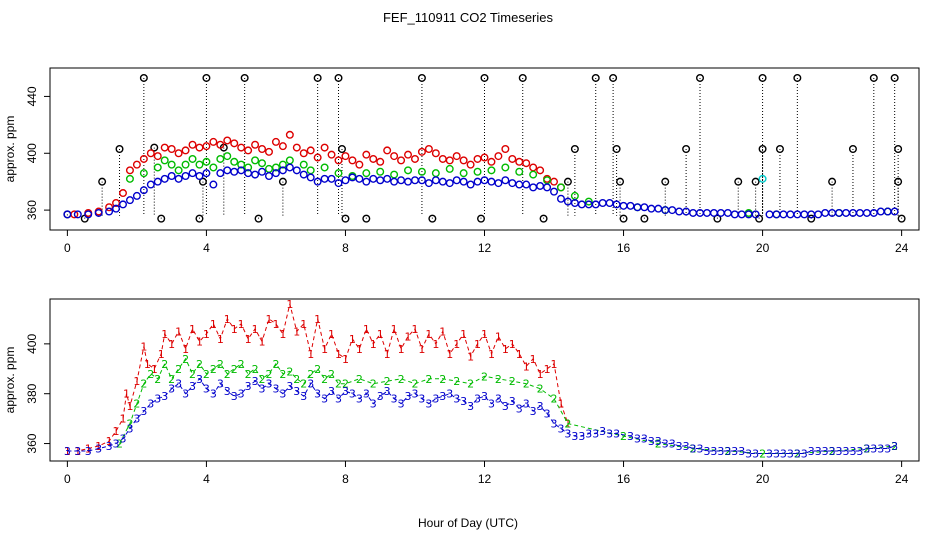  Describe the element at coordinates (902, 479) in the screenshot. I see `x-tick-label-bottom: 24` at that location.